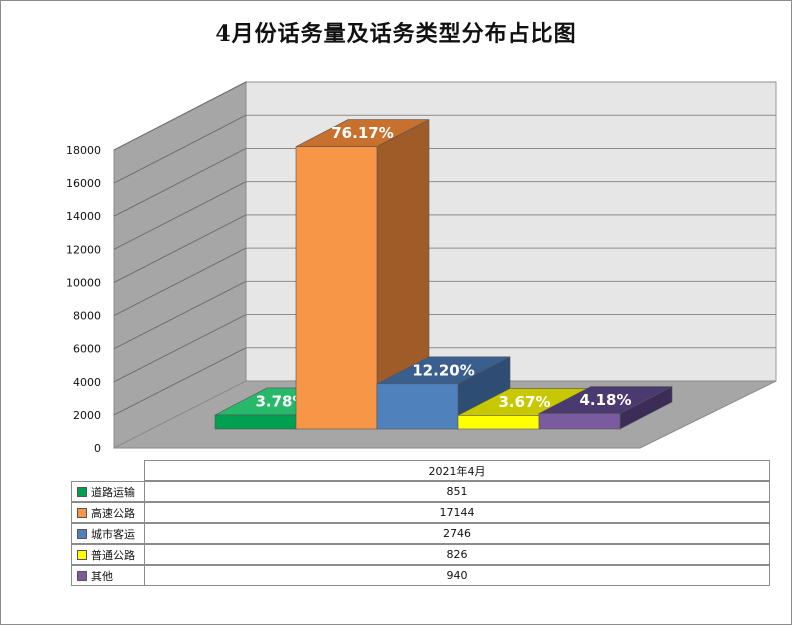 This screenshot has height=625, width=792. Describe the element at coordinates (113, 534) in the screenshot. I see `legend-label: 城市客运` at that location.